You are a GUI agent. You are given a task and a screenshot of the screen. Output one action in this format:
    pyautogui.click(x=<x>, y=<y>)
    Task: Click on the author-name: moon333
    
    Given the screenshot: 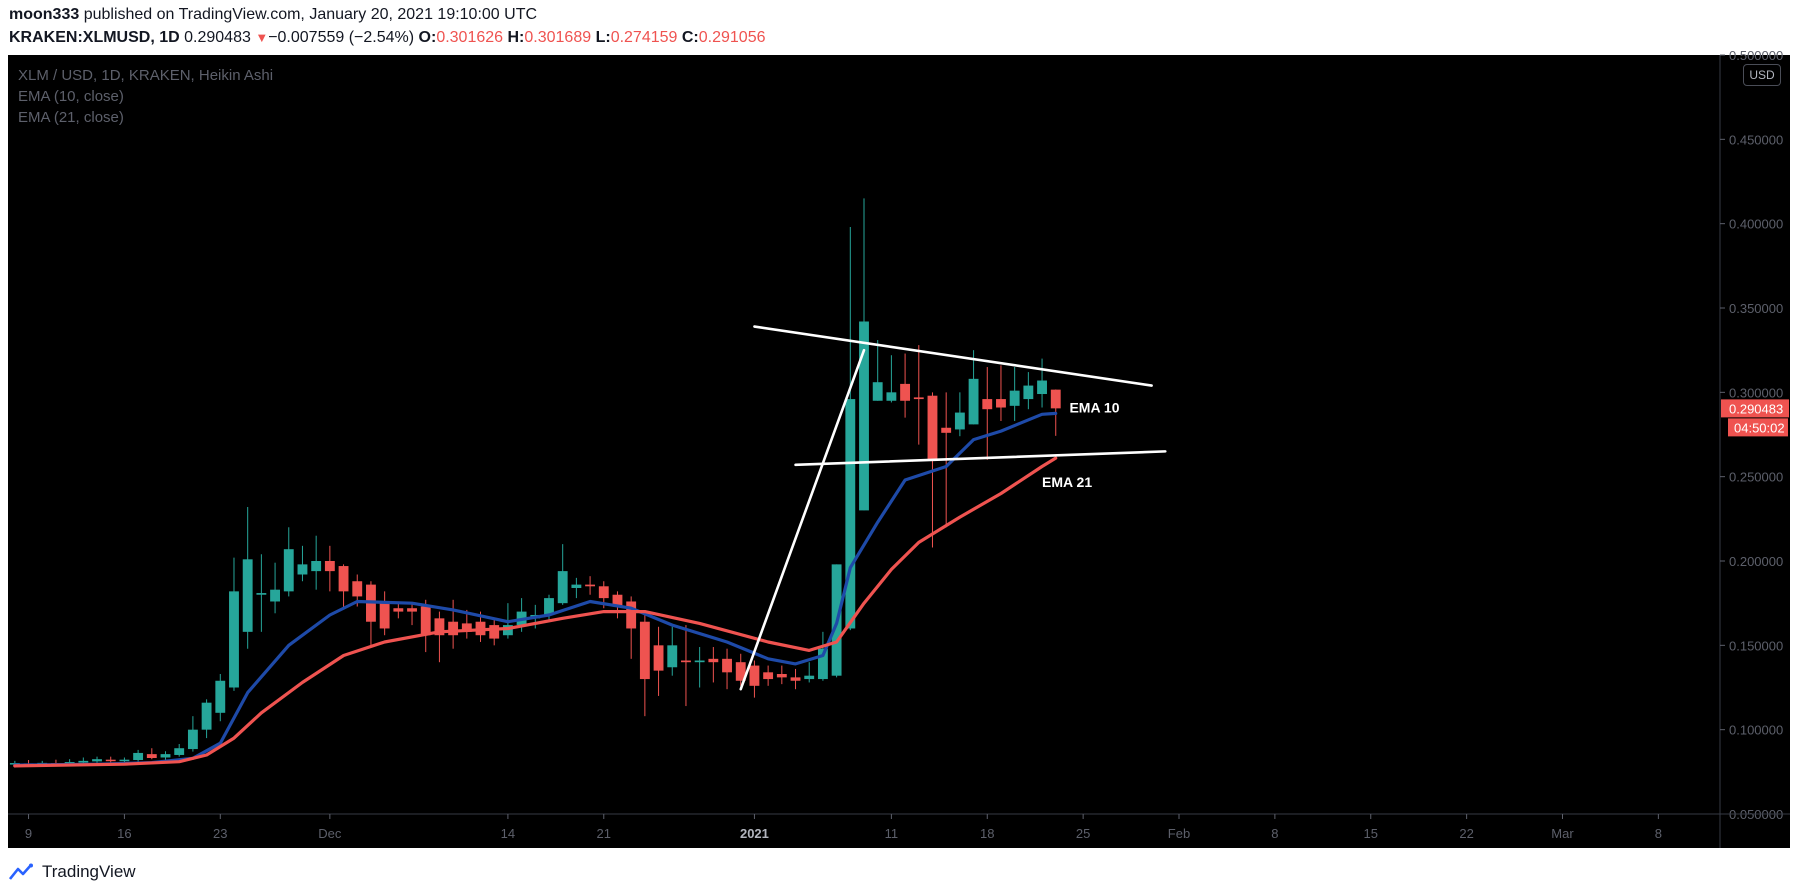 What is the action you would take?
    pyautogui.click(x=44, y=14)
    